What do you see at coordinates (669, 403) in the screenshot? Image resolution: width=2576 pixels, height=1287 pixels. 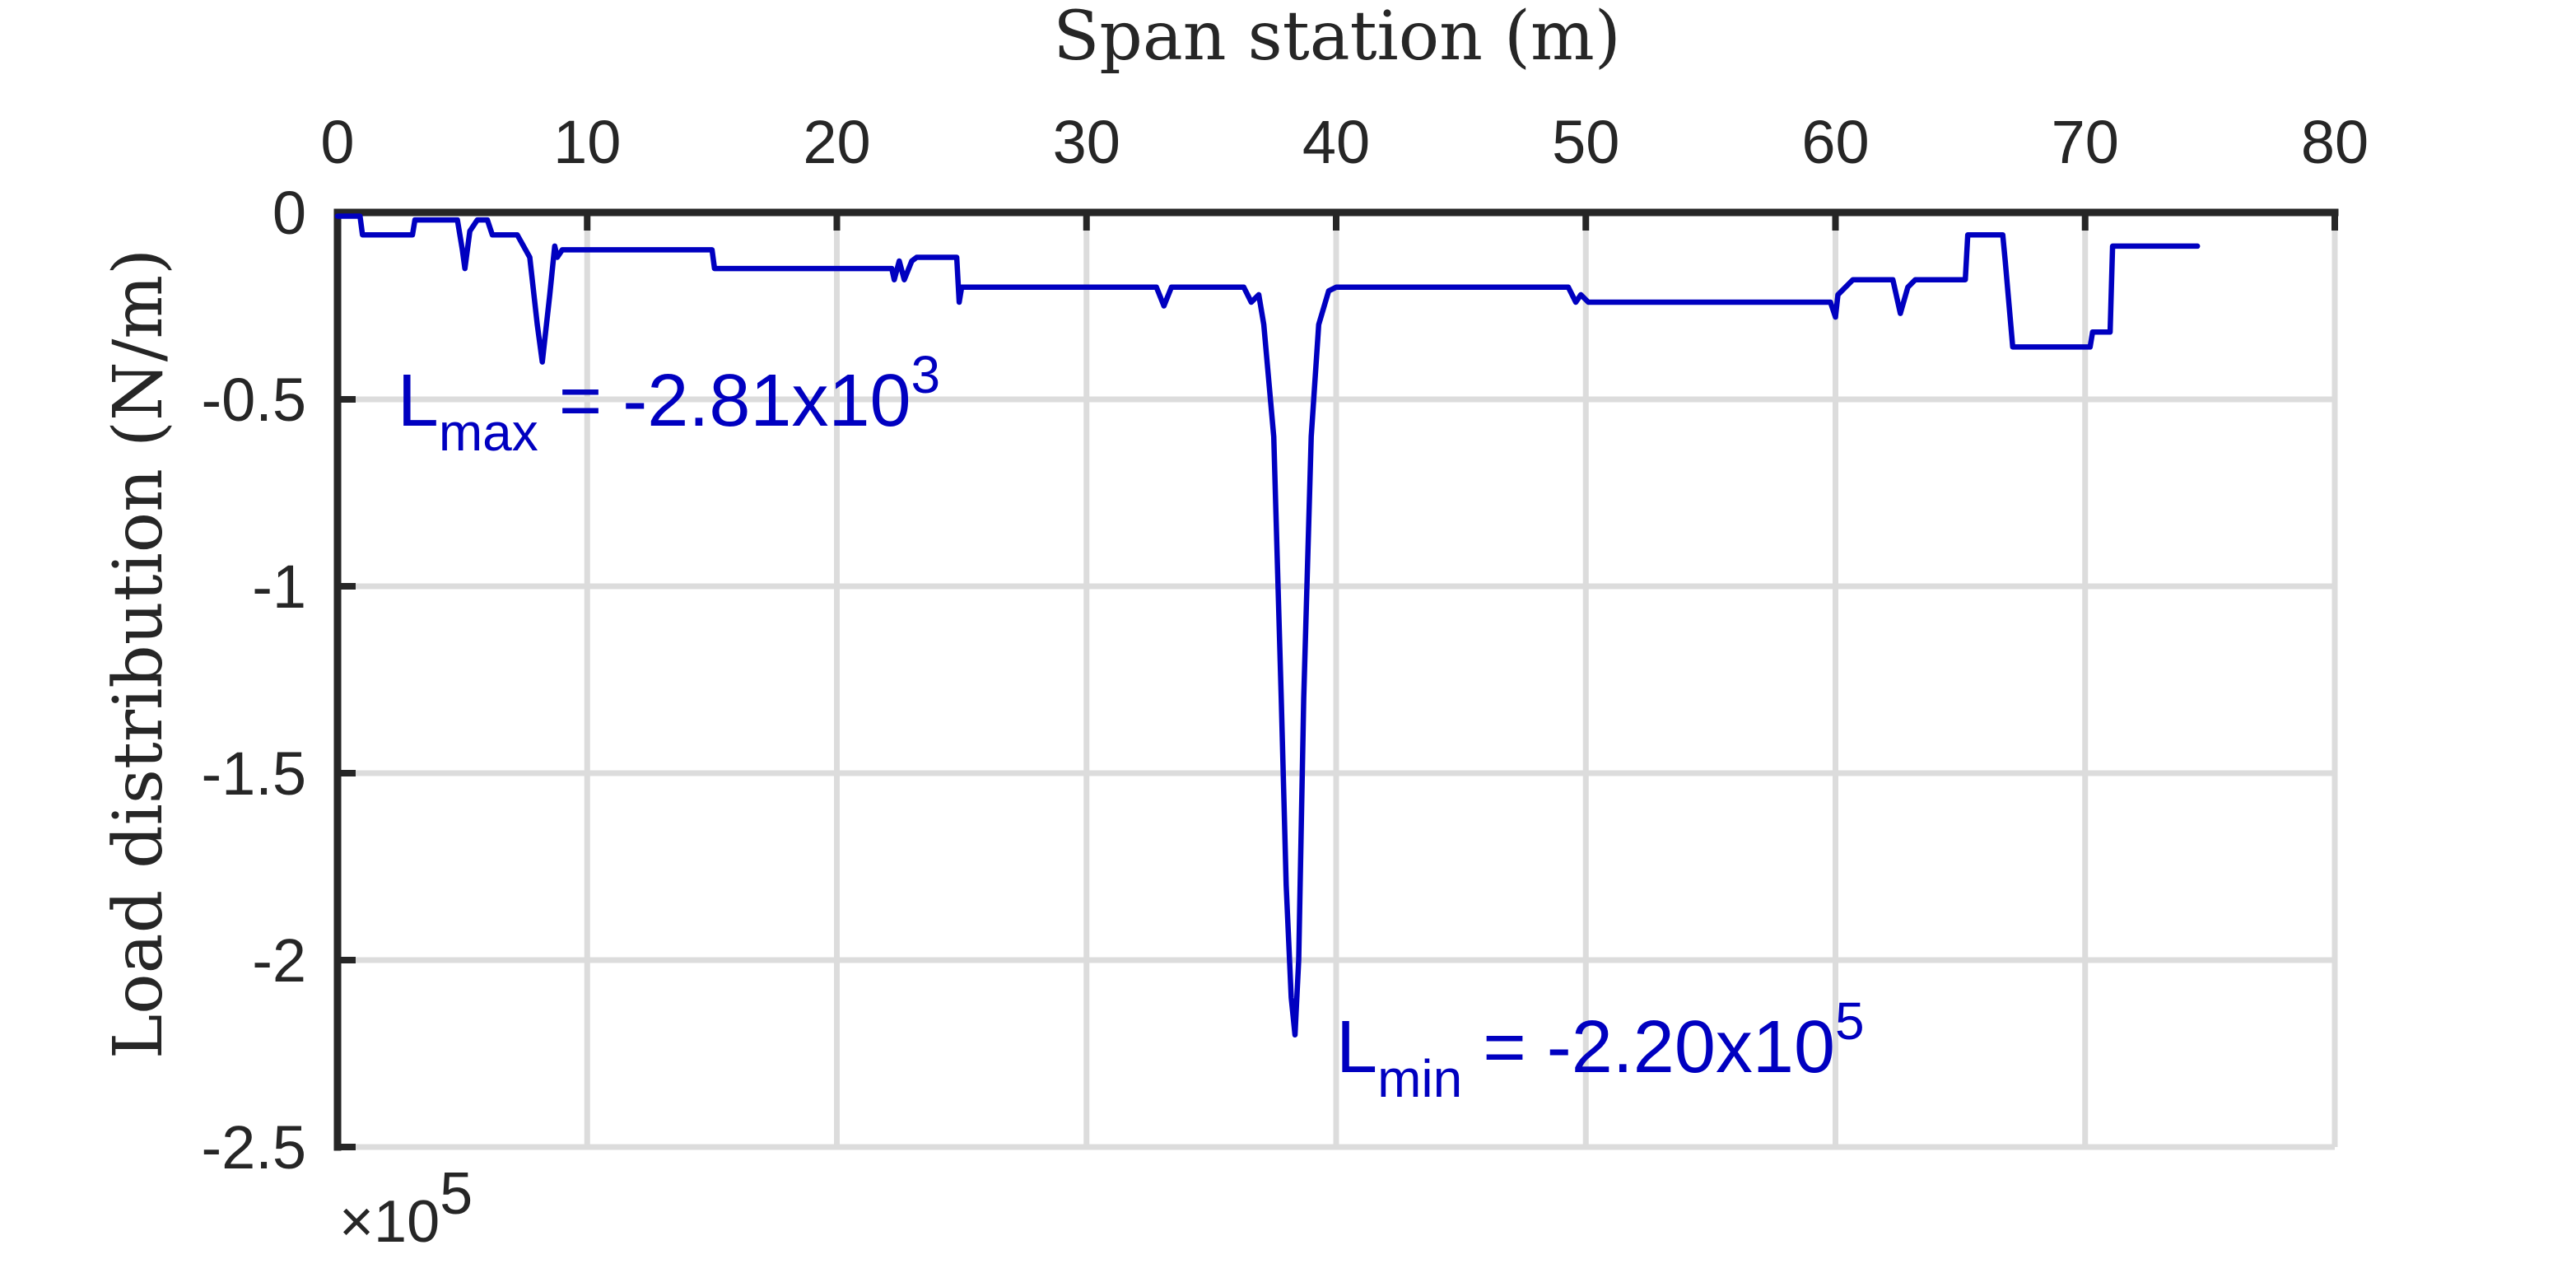 I see `annotation-max: Lmax = -2.81x103` at bounding box center [669, 403].